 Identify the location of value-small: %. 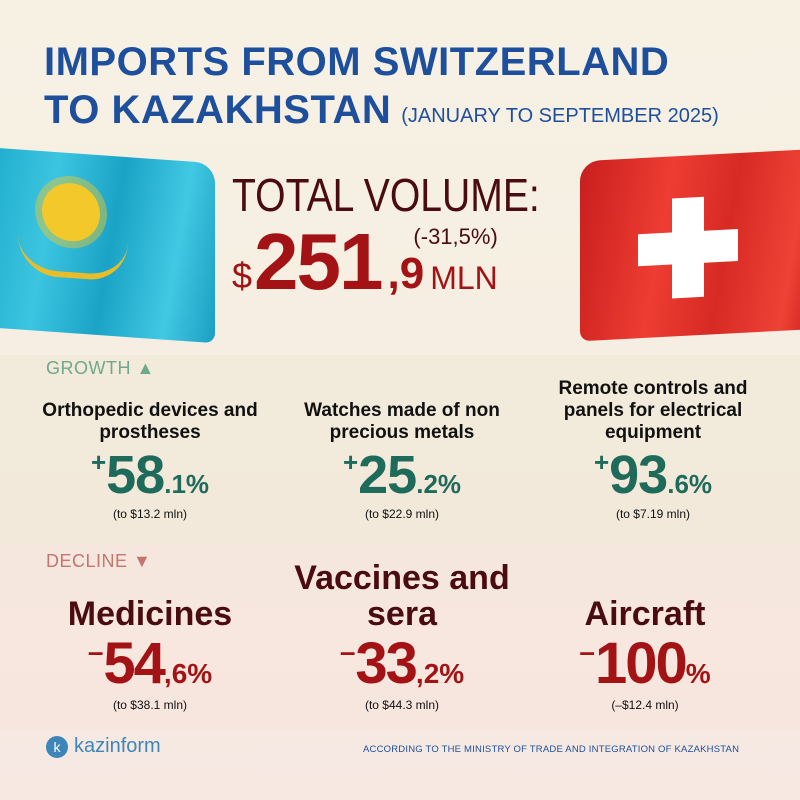
(698, 673).